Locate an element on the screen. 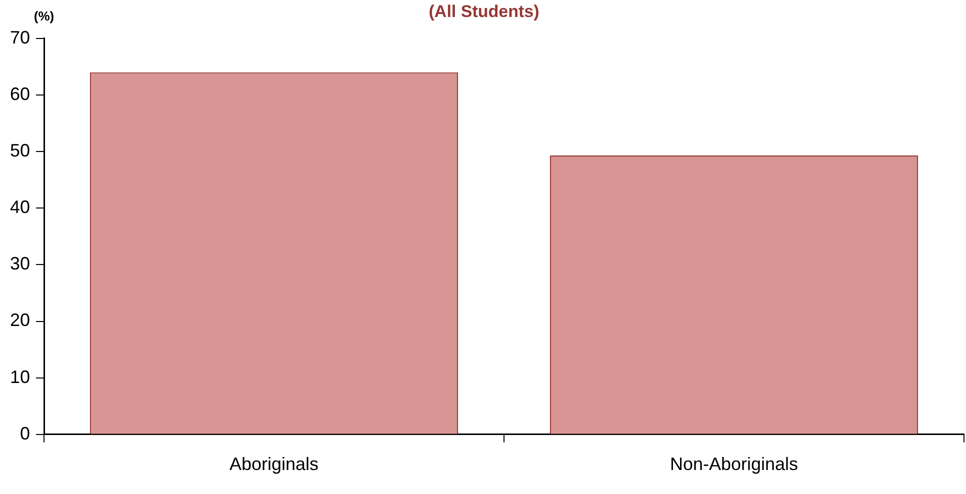 Image resolution: width=966 pixels, height=494 pixels. chart-title: (All Students) is located at coordinates (484, 11).